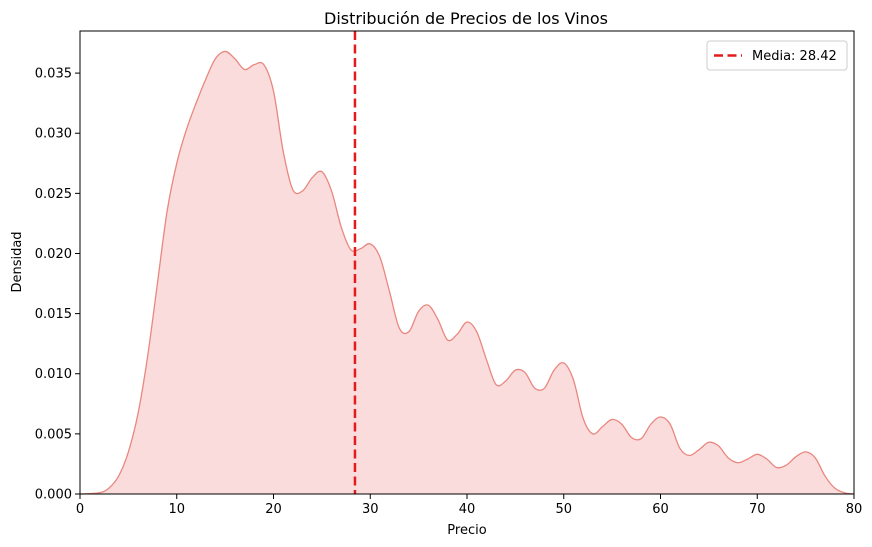 This screenshot has height=547, width=872. Describe the element at coordinates (466, 530) in the screenshot. I see `x-axis-label: Precio` at that location.